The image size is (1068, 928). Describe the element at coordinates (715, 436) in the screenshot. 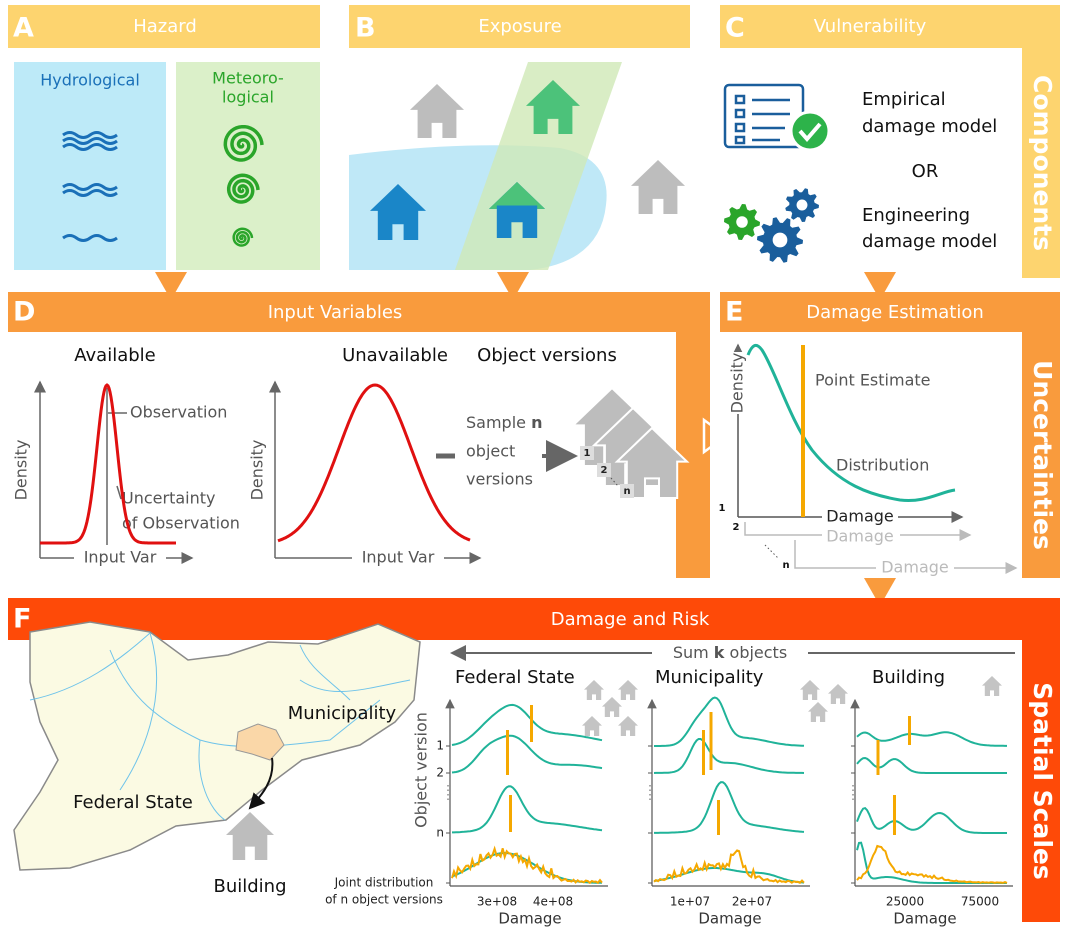

I see `flow-arrow` at that location.